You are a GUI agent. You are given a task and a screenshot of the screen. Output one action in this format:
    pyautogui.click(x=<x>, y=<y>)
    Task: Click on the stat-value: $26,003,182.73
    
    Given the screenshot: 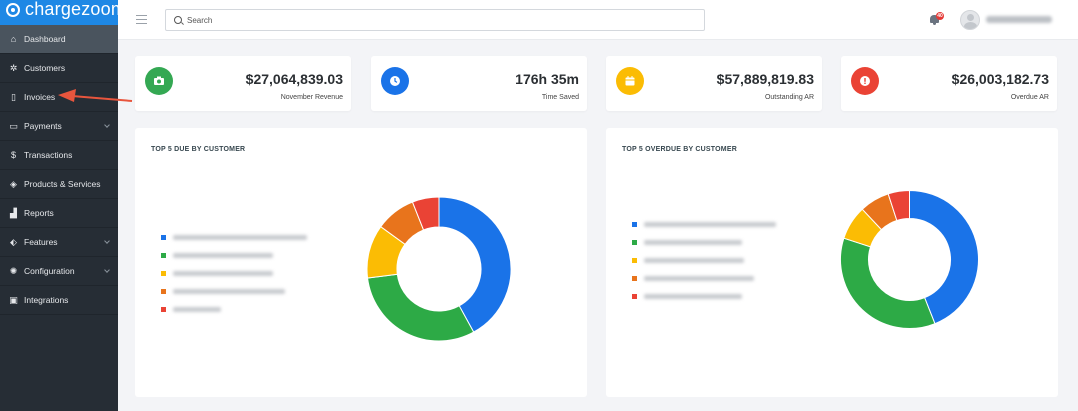 What is the action you would take?
    pyautogui.click(x=1000, y=79)
    